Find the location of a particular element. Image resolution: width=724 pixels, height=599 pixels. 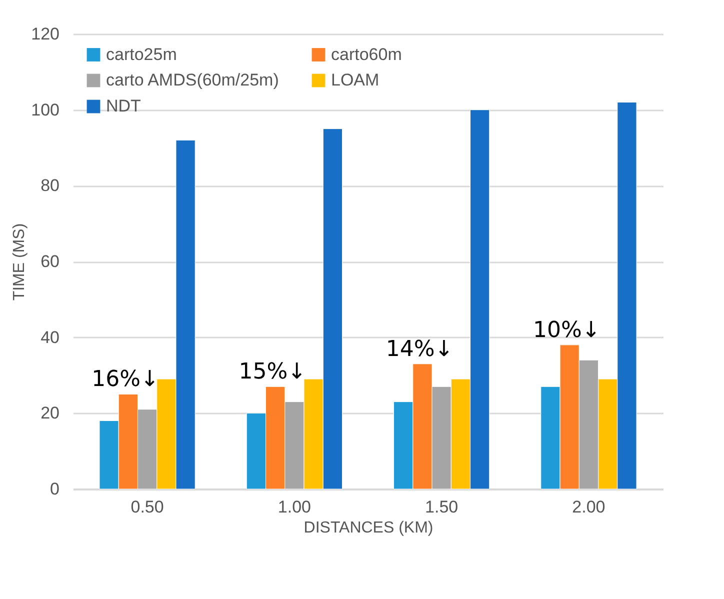

y-tick-label: 60 is located at coordinates (50, 261).